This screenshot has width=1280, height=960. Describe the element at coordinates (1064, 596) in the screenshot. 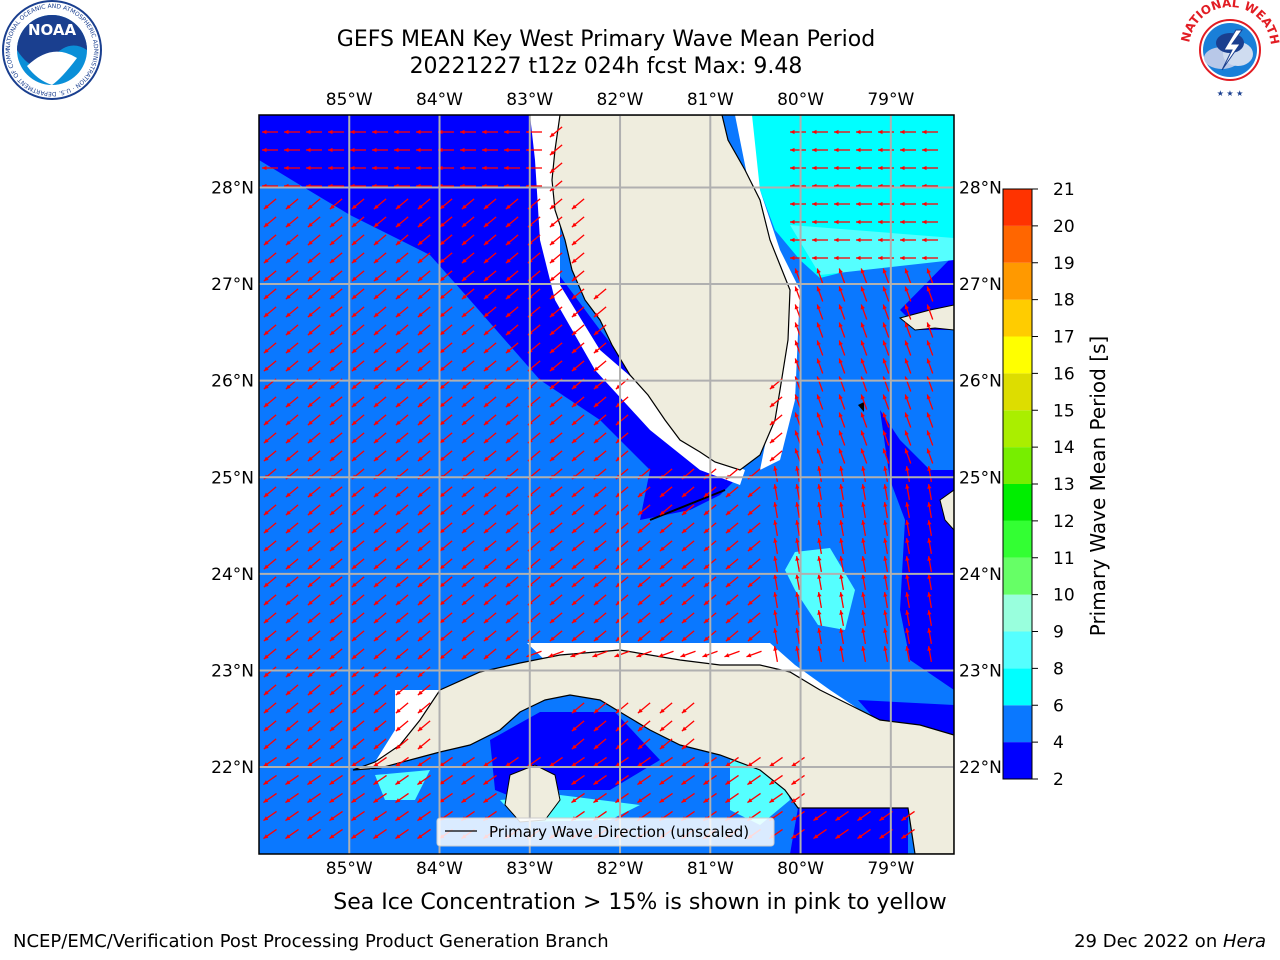

I see `colorbar-tick-label: 10` at that location.